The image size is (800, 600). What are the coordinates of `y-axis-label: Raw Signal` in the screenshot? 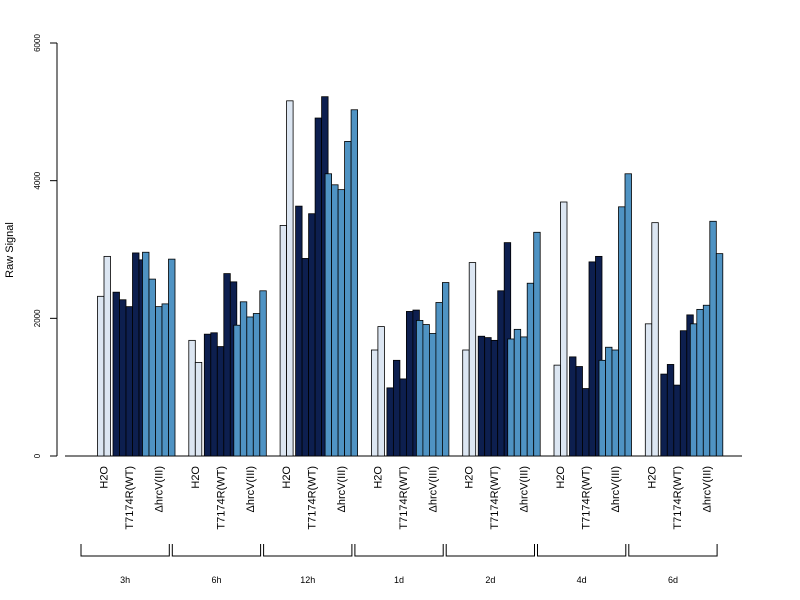 It's located at (10, 250).